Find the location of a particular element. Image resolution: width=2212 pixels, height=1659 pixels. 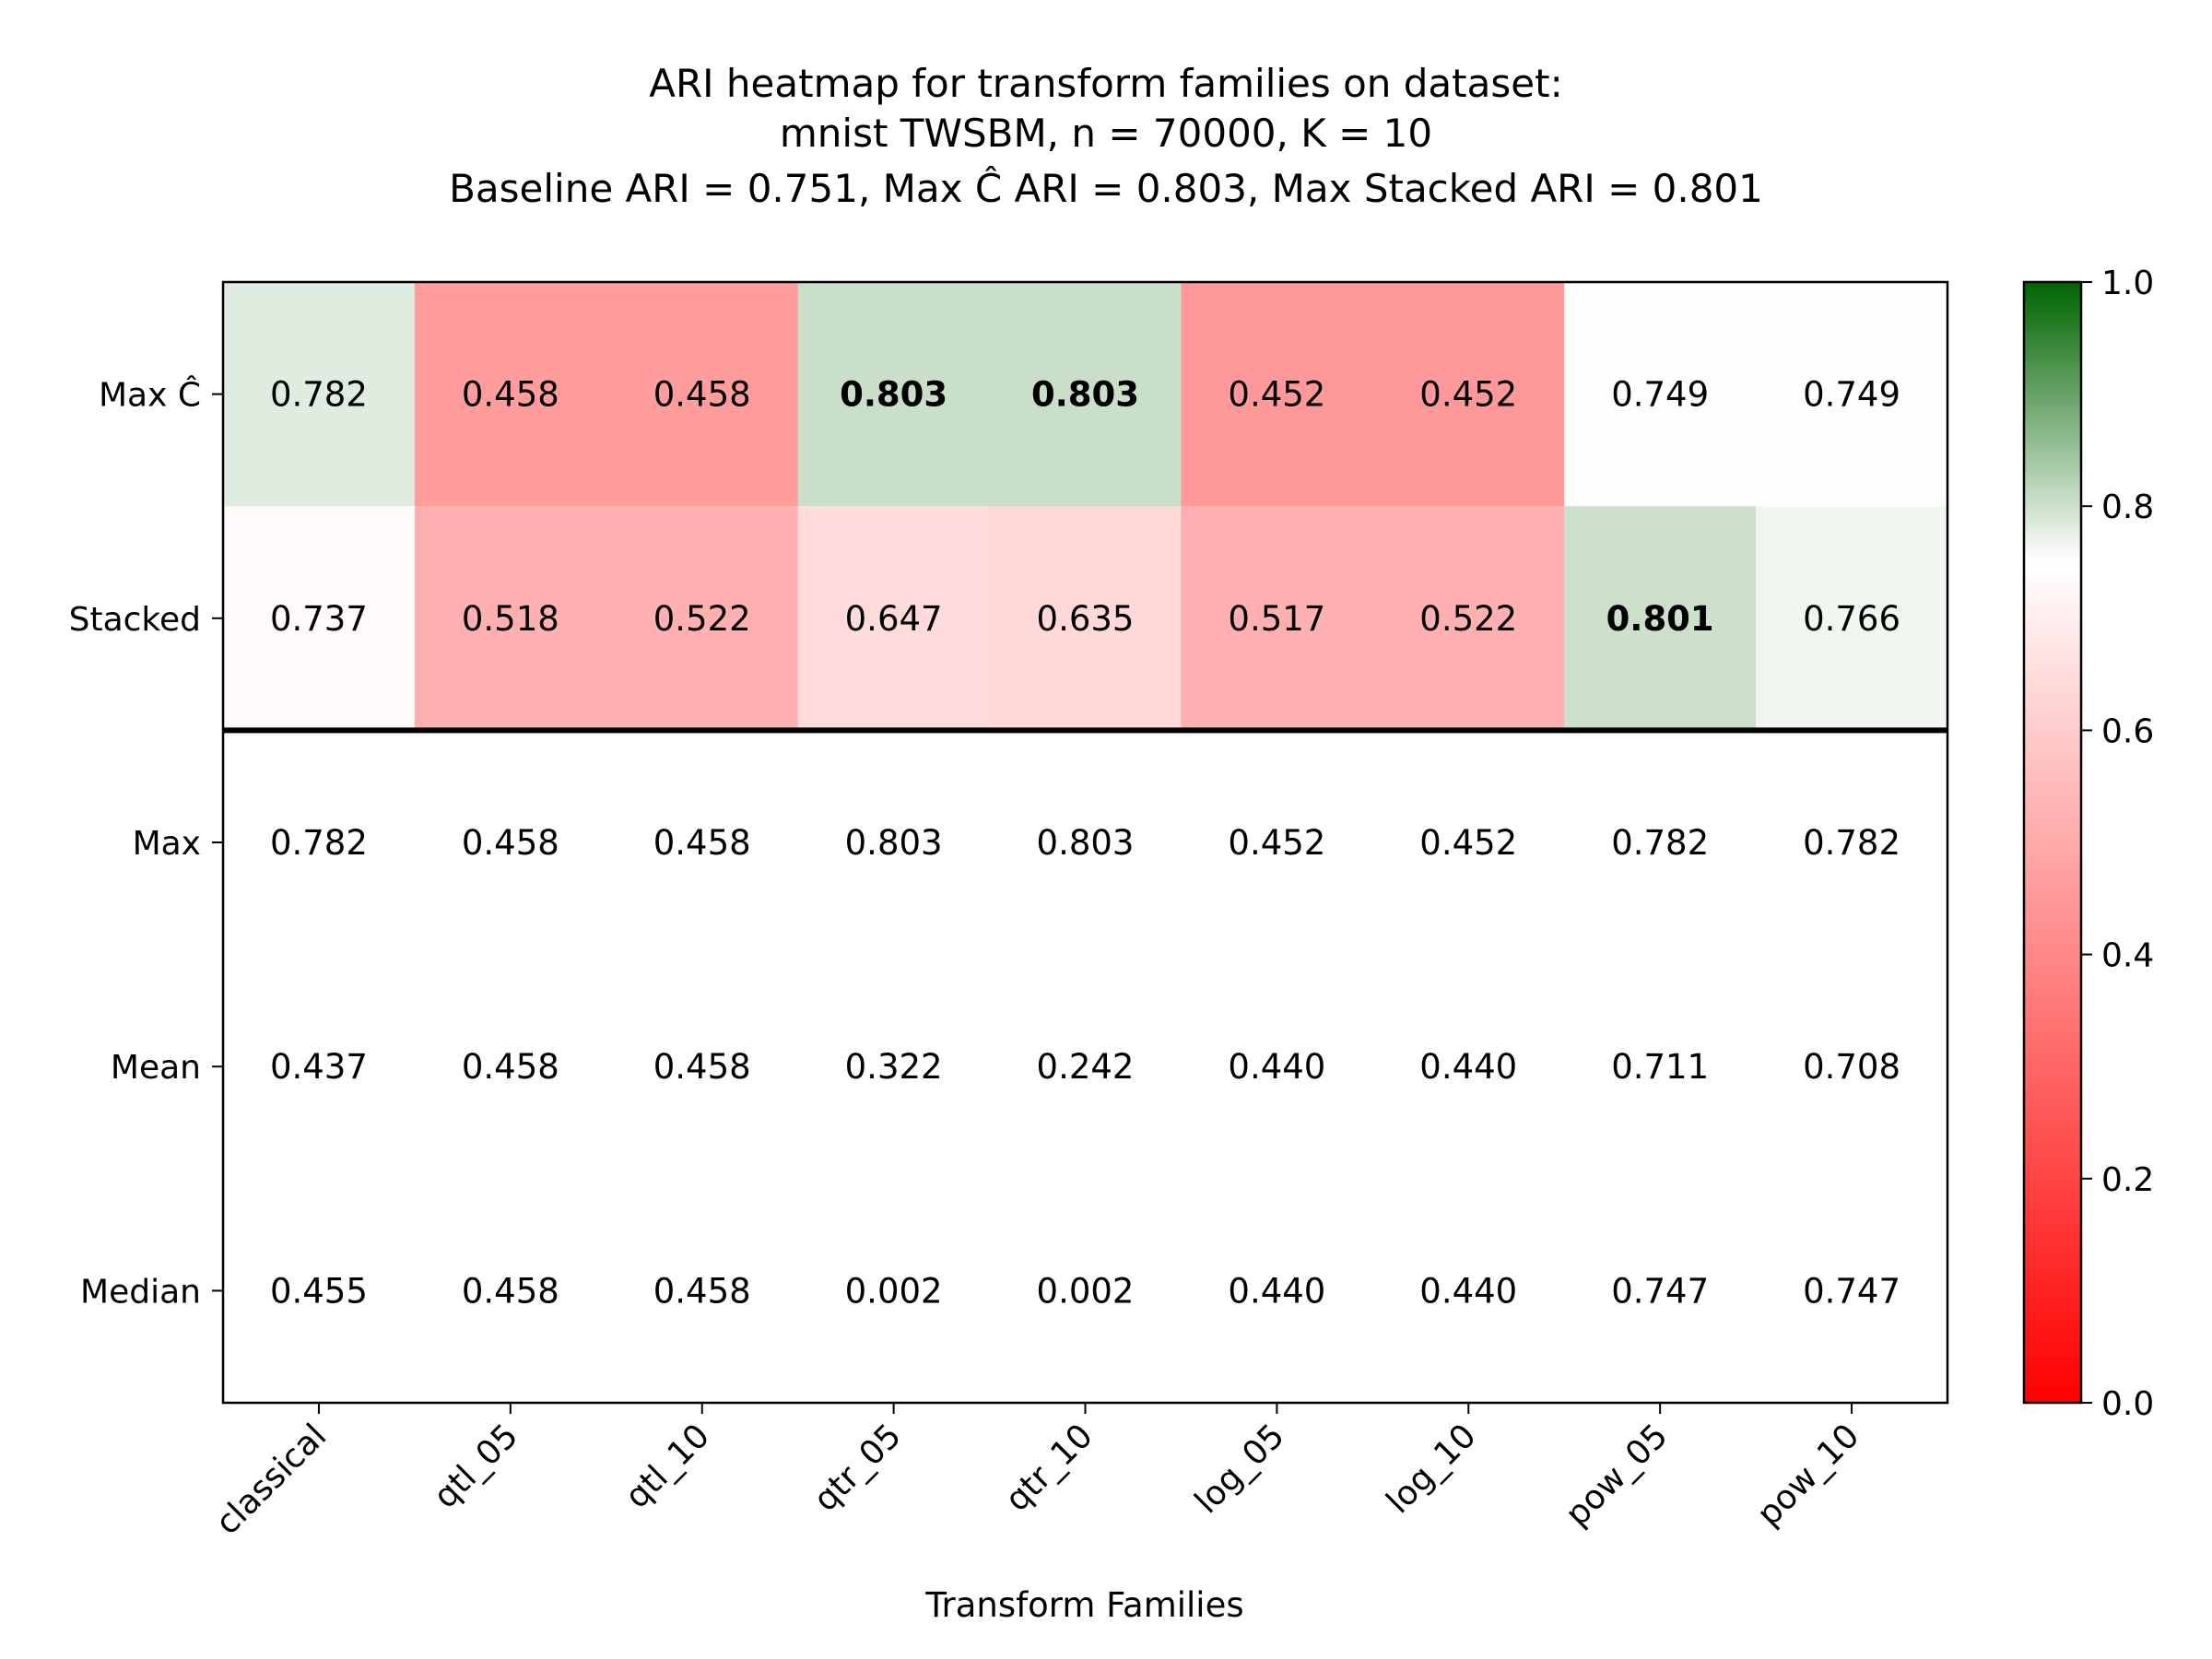

colorbar-tick-label: 0.8 is located at coordinates (2127, 507).